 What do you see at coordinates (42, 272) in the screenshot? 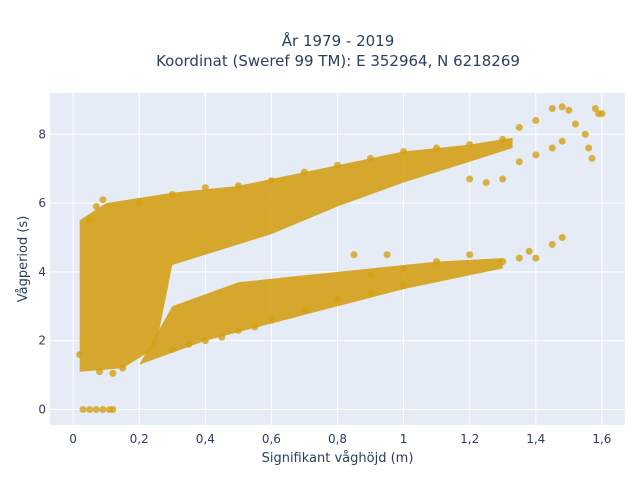
I see `y-tick-label: 4` at bounding box center [42, 272].